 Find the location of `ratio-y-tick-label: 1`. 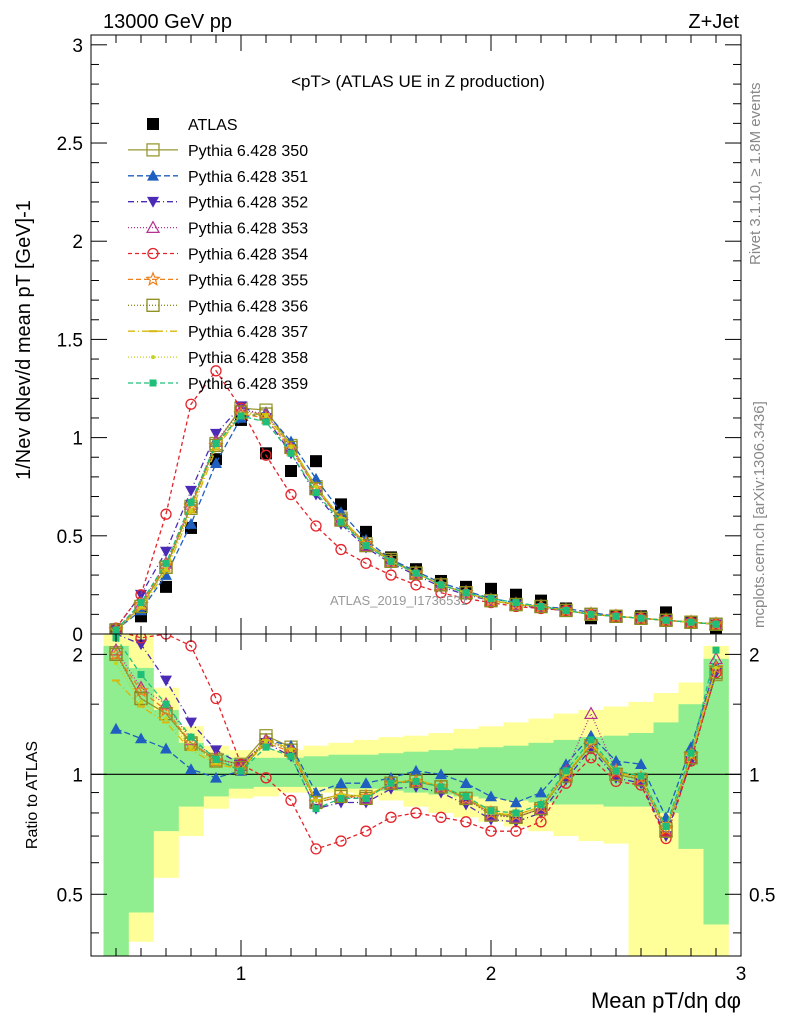

ratio-y-tick-label: 1 is located at coordinates (77, 775).